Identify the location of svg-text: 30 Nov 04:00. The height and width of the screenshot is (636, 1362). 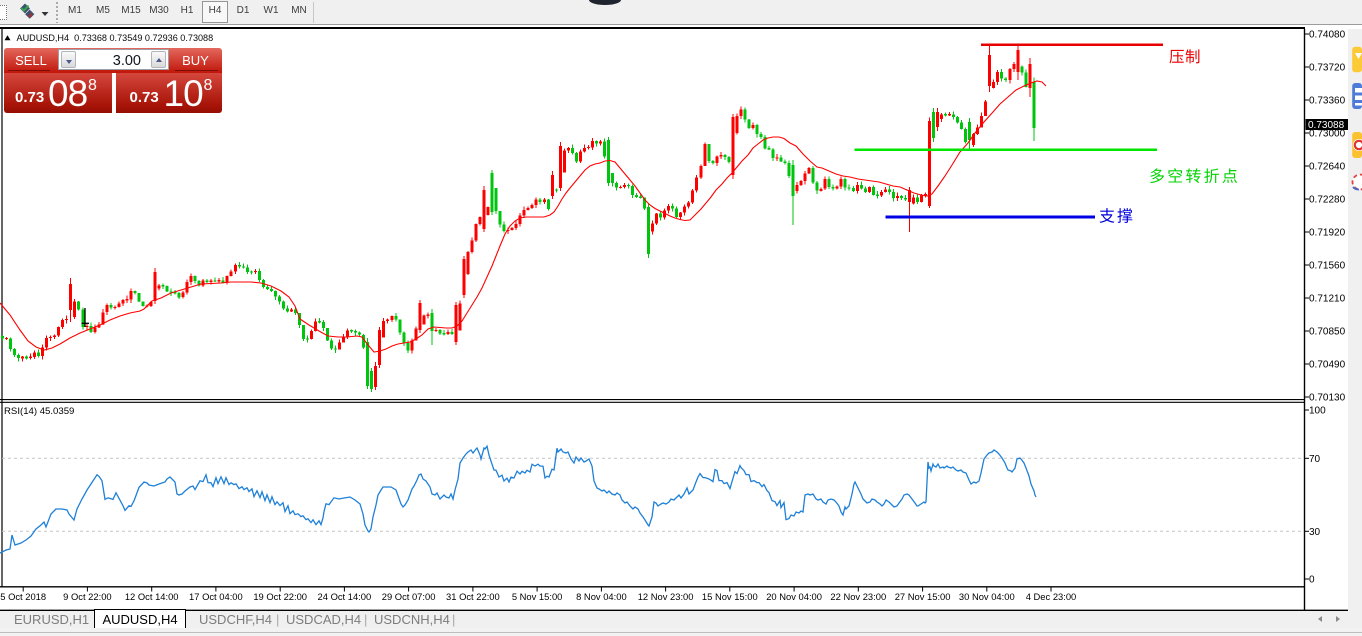
(987, 596).